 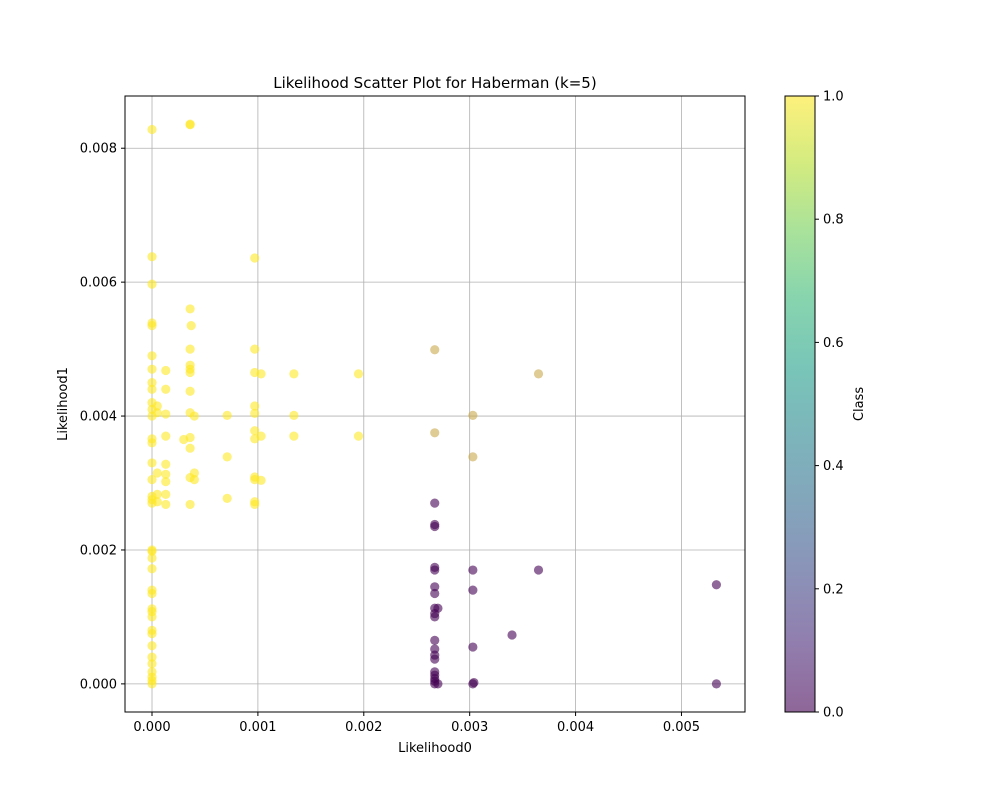 I want to click on x-axis-ticks: 0.000 0.001 0.002 0.003 0.004 0.005, so click(x=416, y=723).